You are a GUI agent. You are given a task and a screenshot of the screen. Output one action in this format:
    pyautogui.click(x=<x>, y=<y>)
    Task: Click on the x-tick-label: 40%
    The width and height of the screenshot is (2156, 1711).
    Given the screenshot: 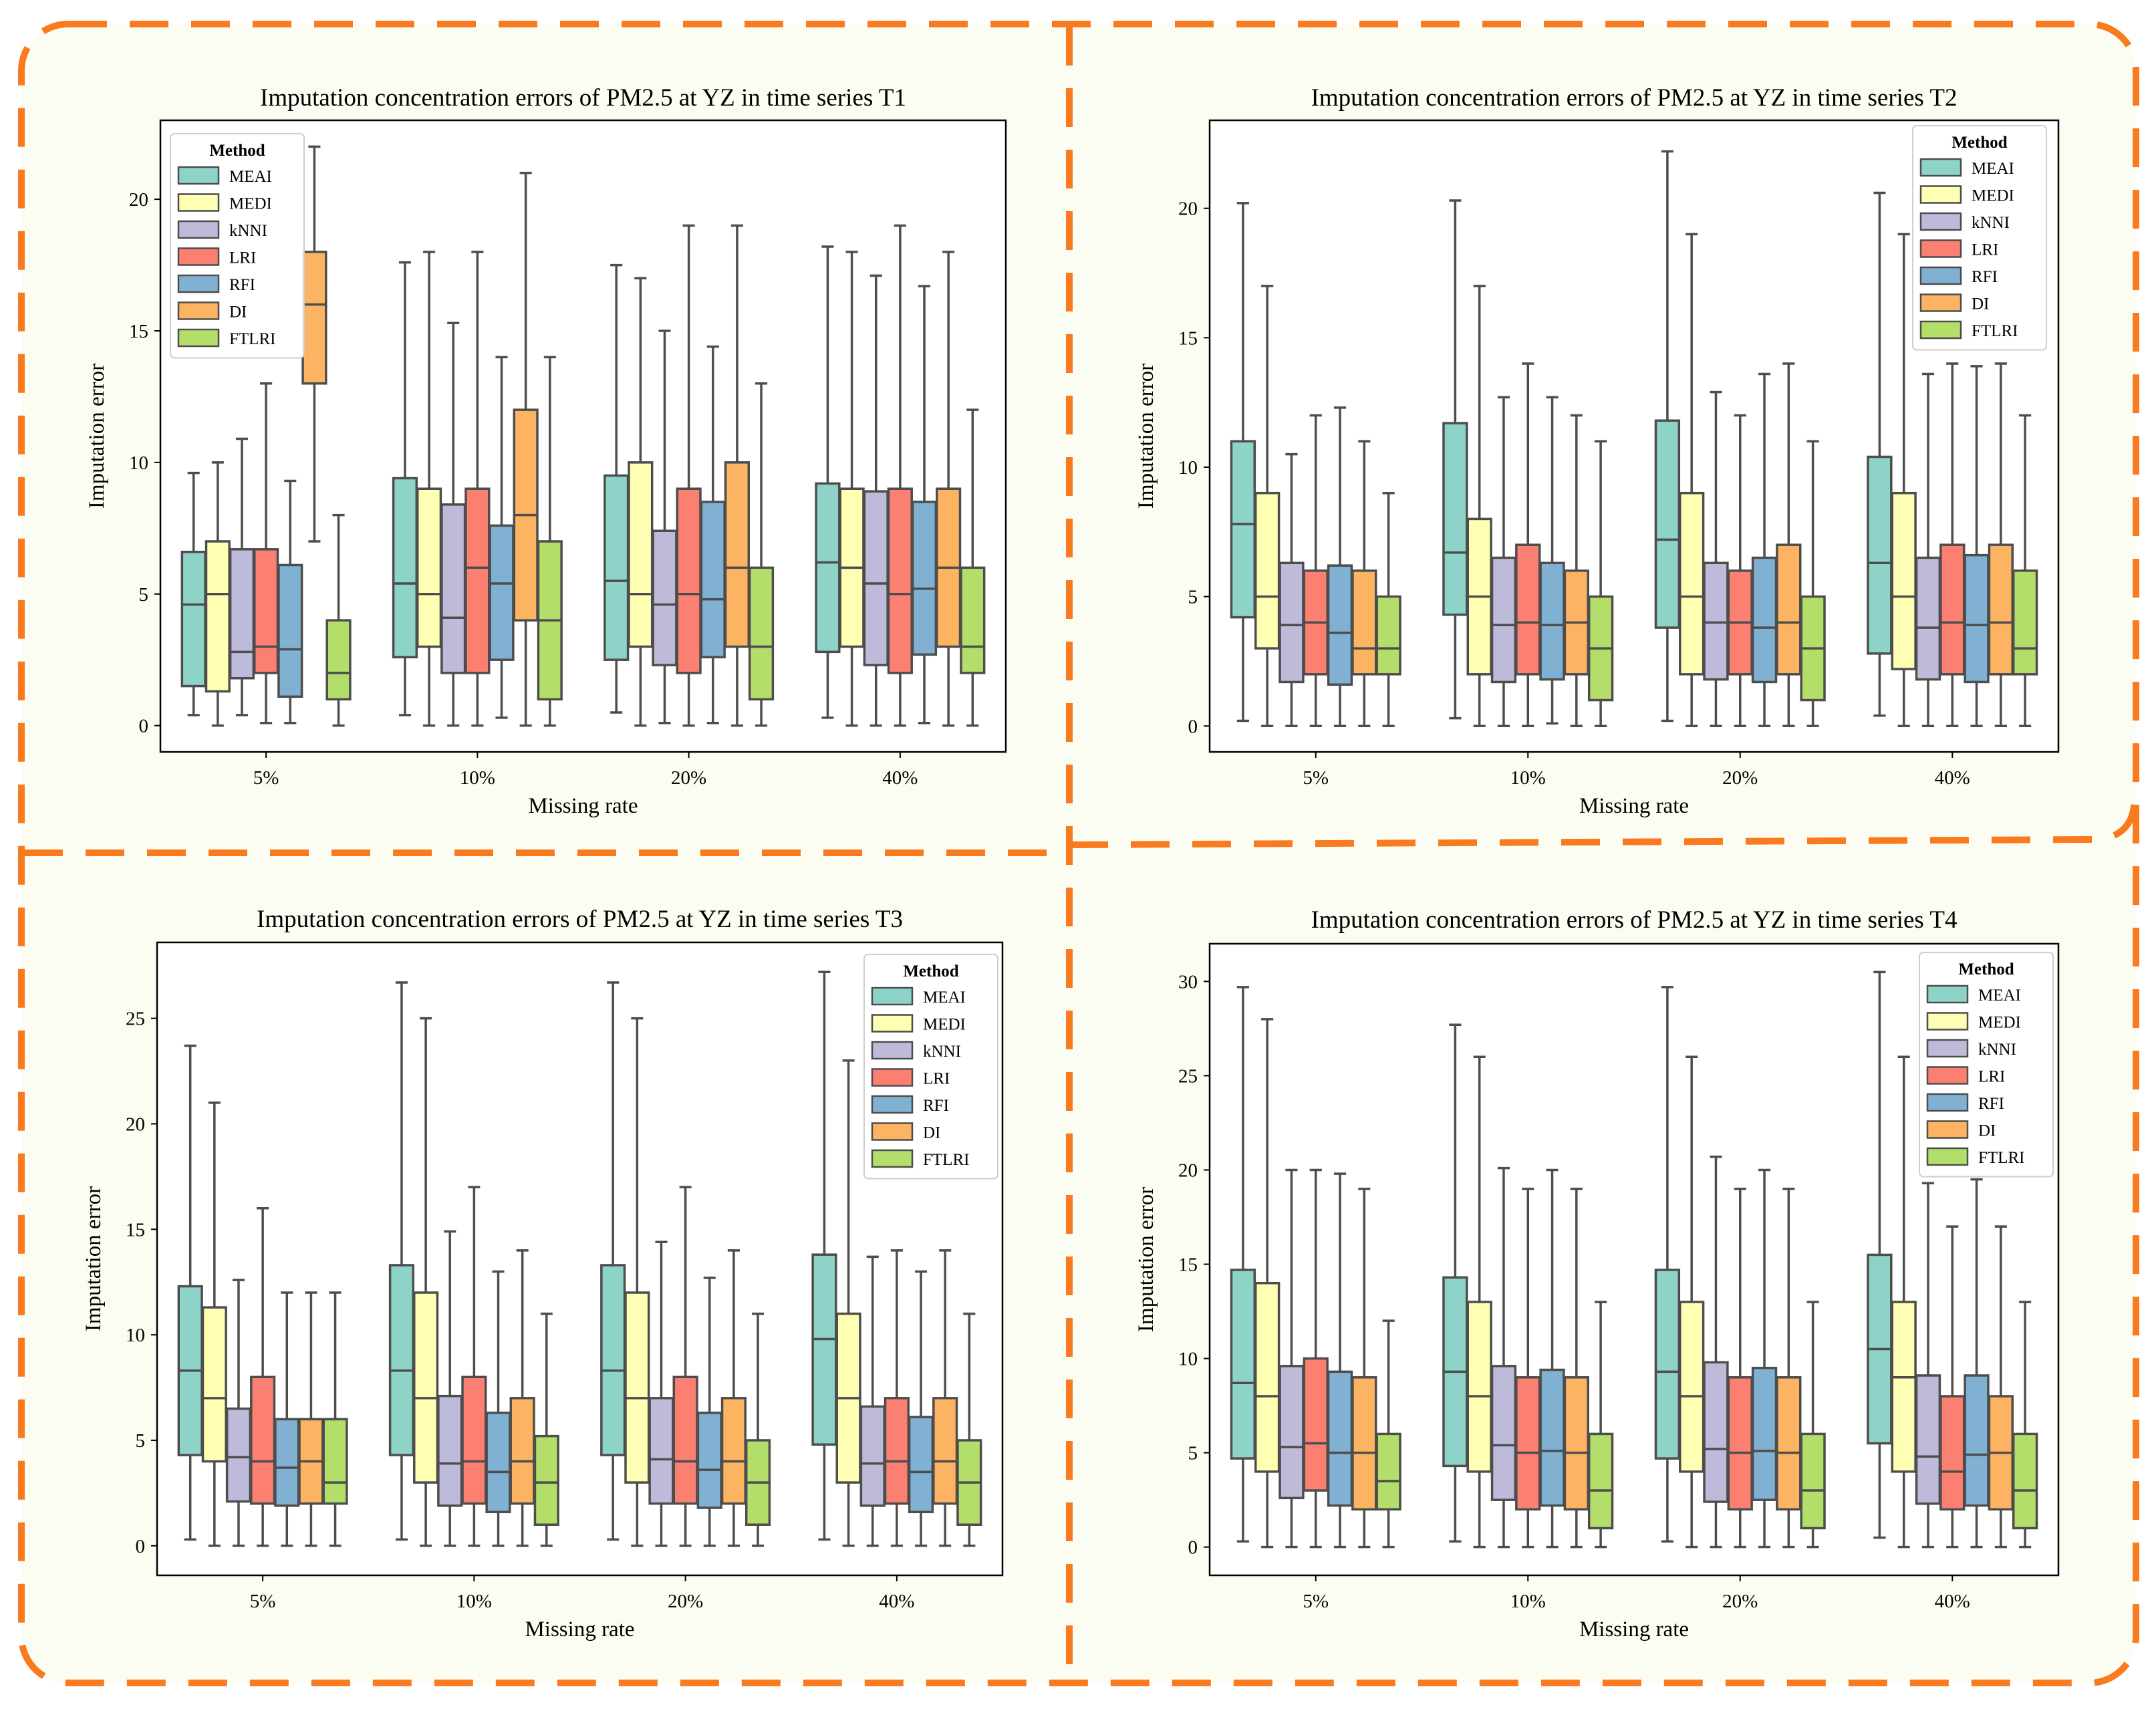 What is the action you would take?
    pyautogui.click(x=1952, y=1601)
    